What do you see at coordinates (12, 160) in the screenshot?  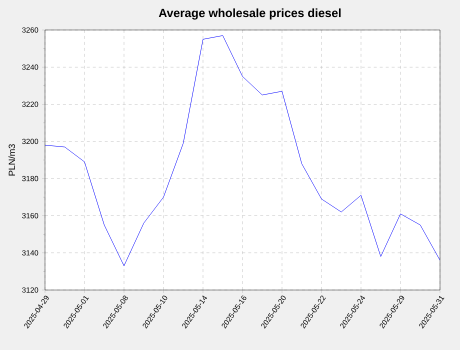 I see `y-axis-title: PLN/m3` at bounding box center [12, 160].